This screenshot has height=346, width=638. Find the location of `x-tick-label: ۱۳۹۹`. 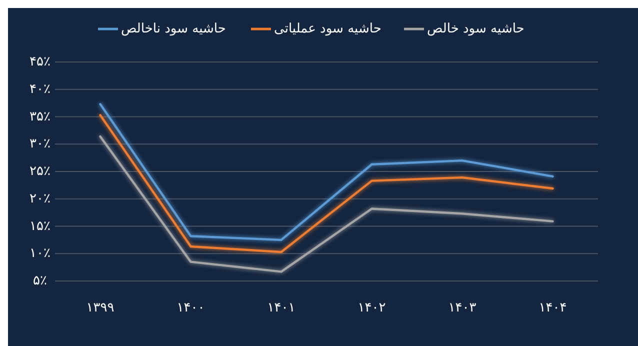

x-tick-label: ۱۳۹۹ is located at coordinates (100, 308).